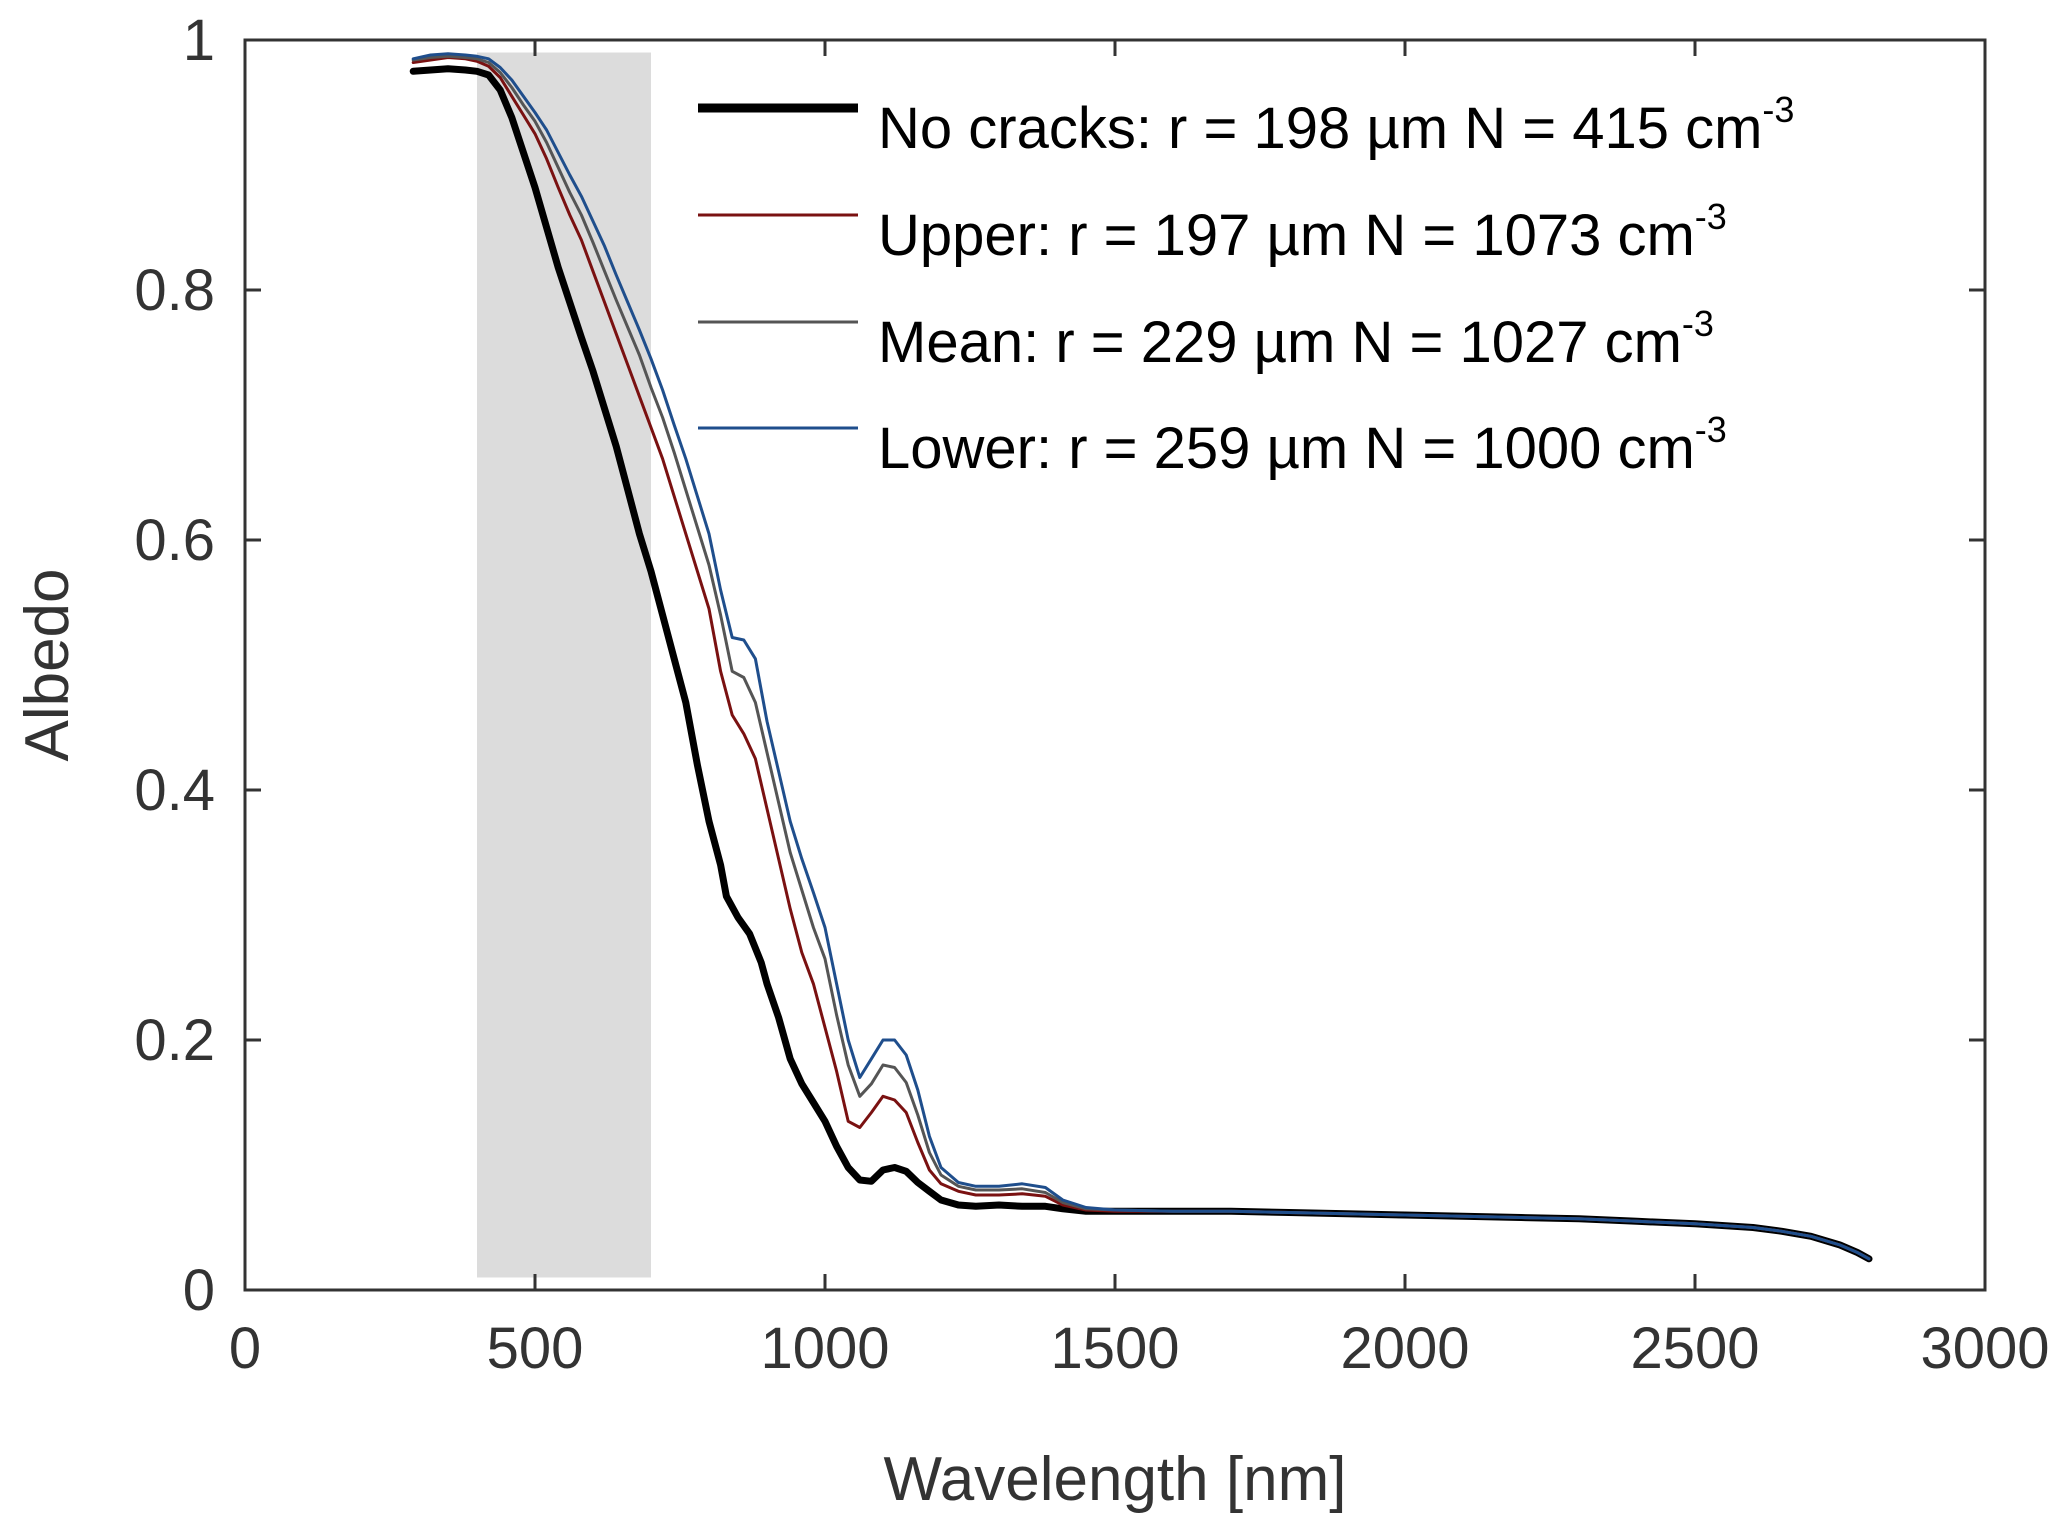 This screenshot has height=1531, width=2067. I want to click on x-axis-title: Wavelength [nm], so click(1115, 1479).